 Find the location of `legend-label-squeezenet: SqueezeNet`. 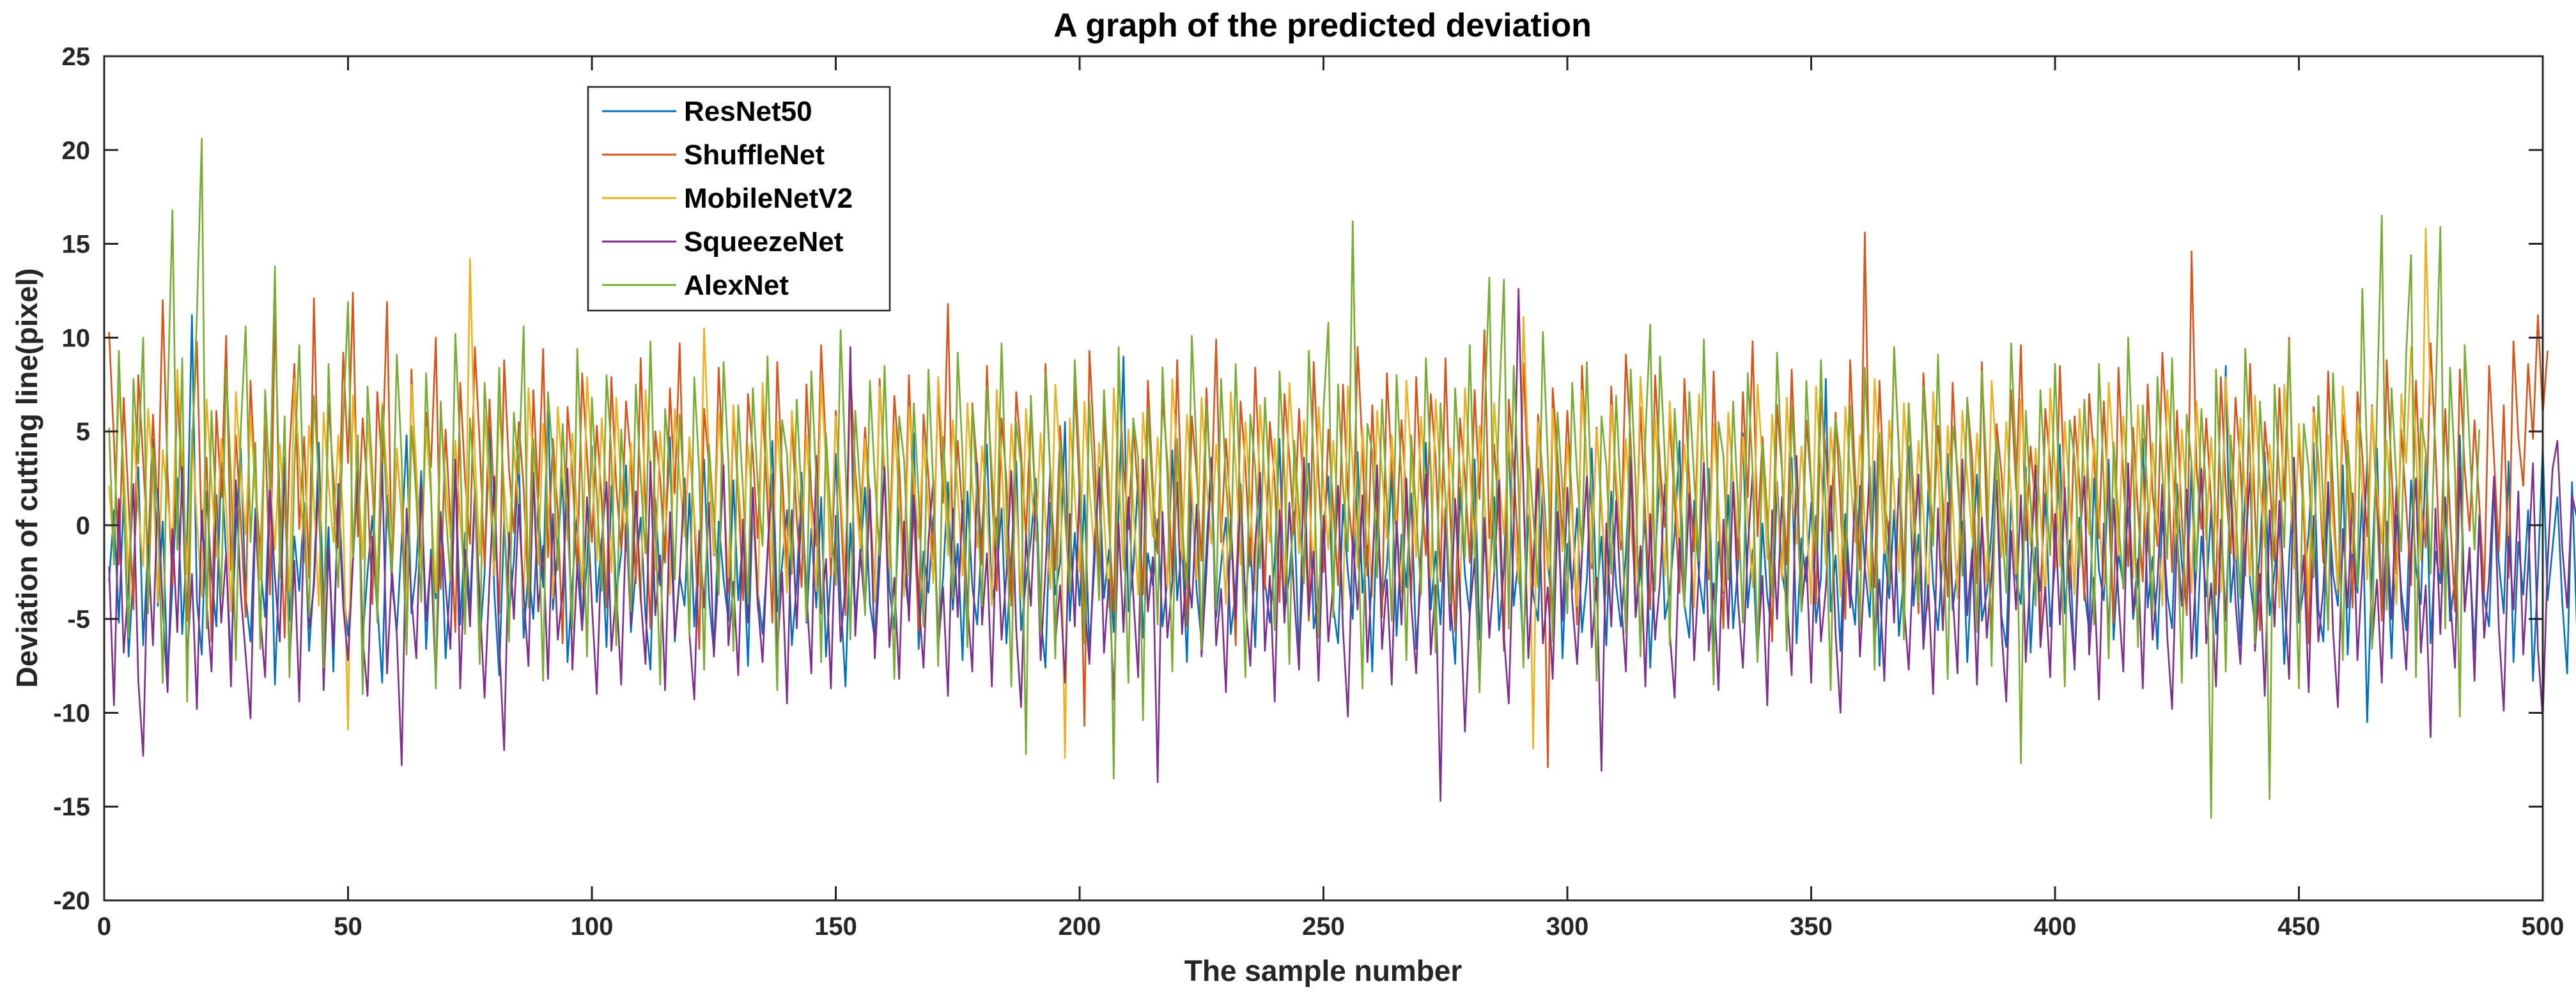

legend-label-squeezenet: SqueezeNet is located at coordinates (764, 242).